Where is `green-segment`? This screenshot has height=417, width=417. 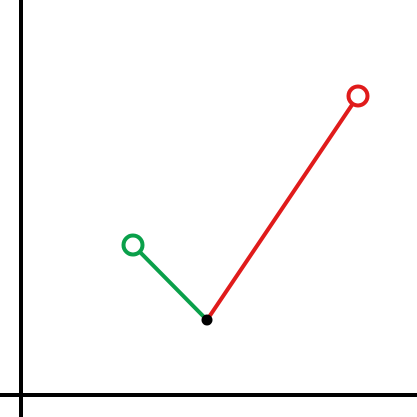 green-segment is located at coordinates (170, 282).